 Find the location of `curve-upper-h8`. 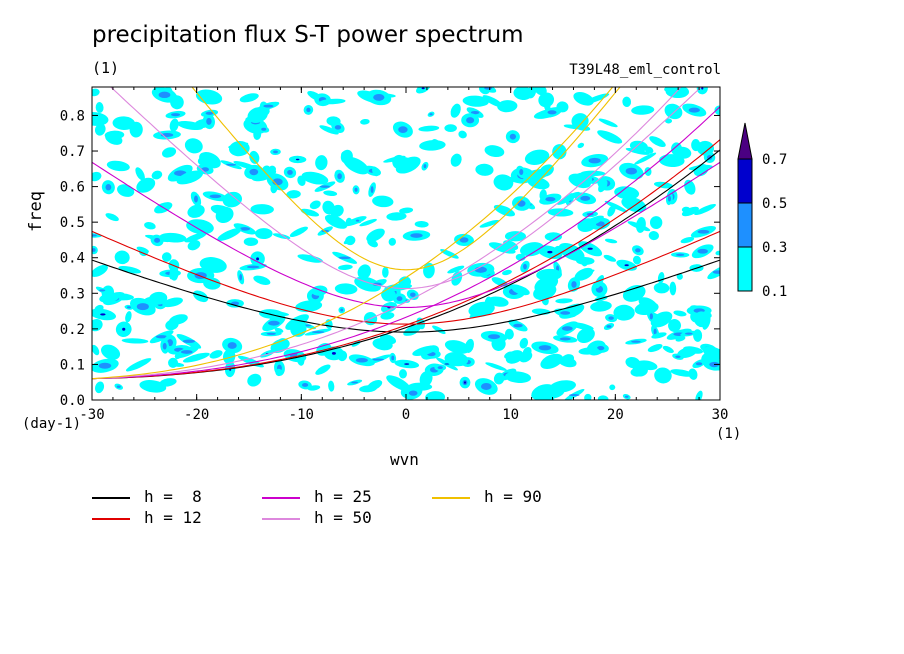

curve-upper-h8 is located at coordinates (406, 296).